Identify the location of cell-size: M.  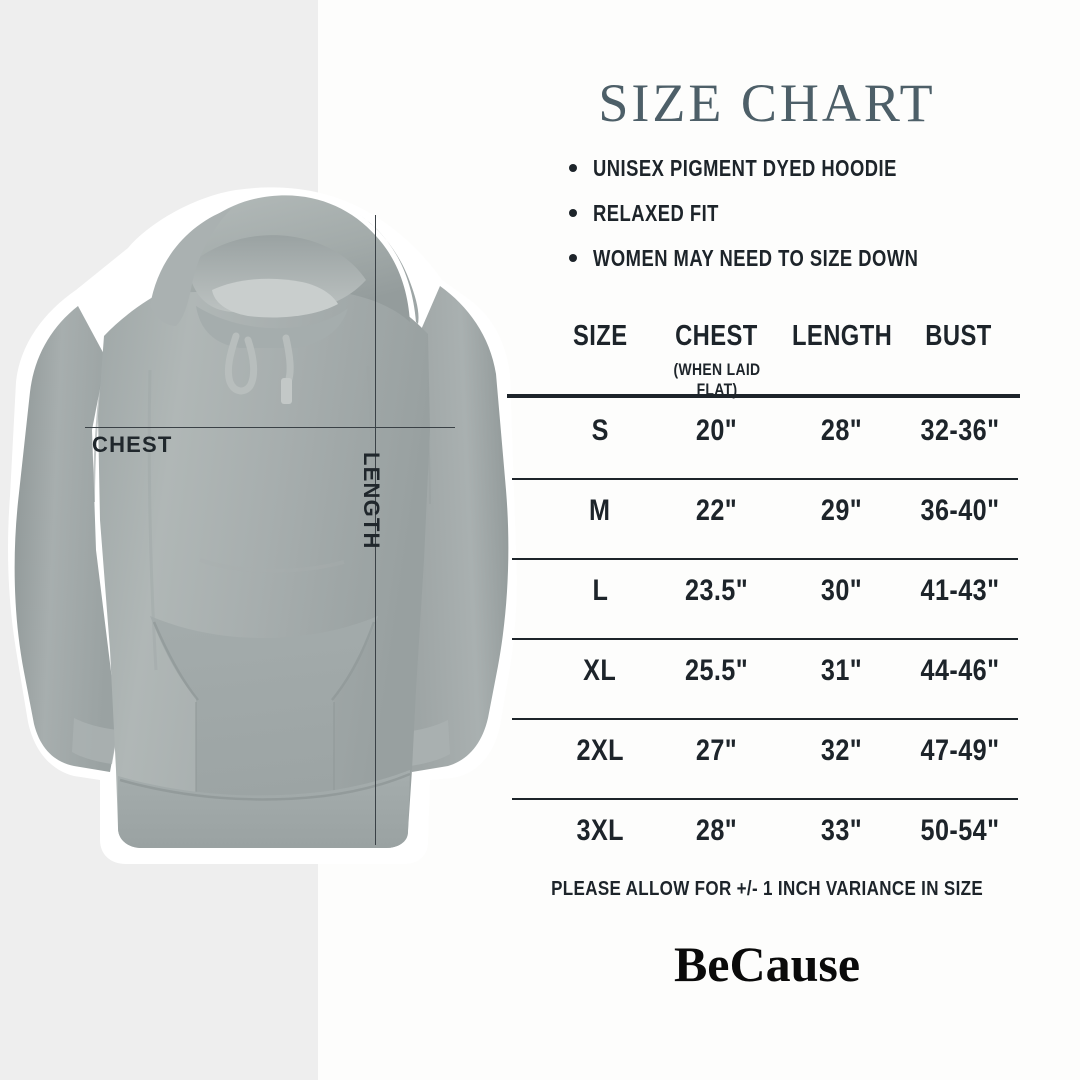
(600, 510).